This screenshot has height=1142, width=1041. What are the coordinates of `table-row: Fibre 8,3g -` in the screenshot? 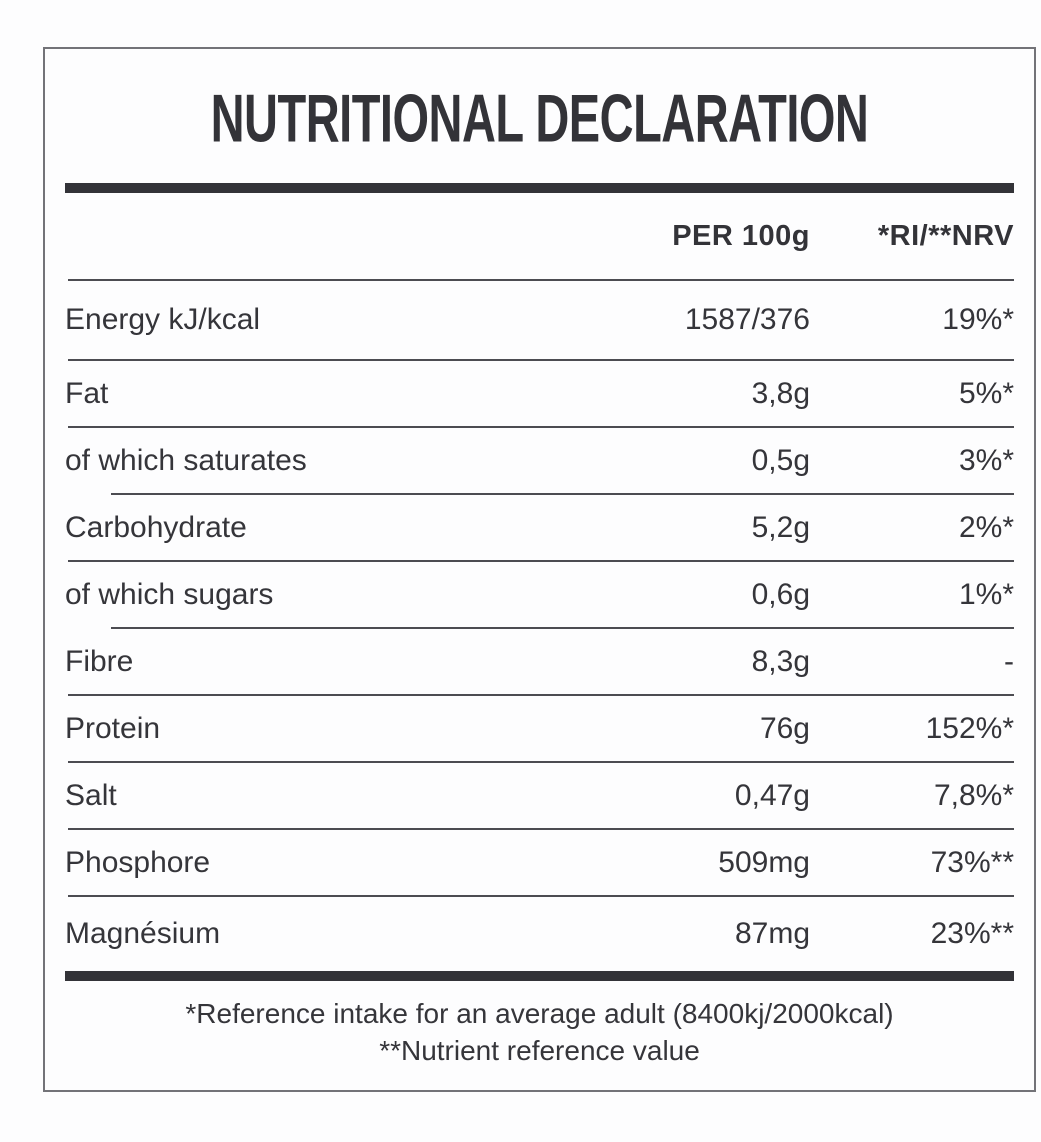 It's located at (539, 661).